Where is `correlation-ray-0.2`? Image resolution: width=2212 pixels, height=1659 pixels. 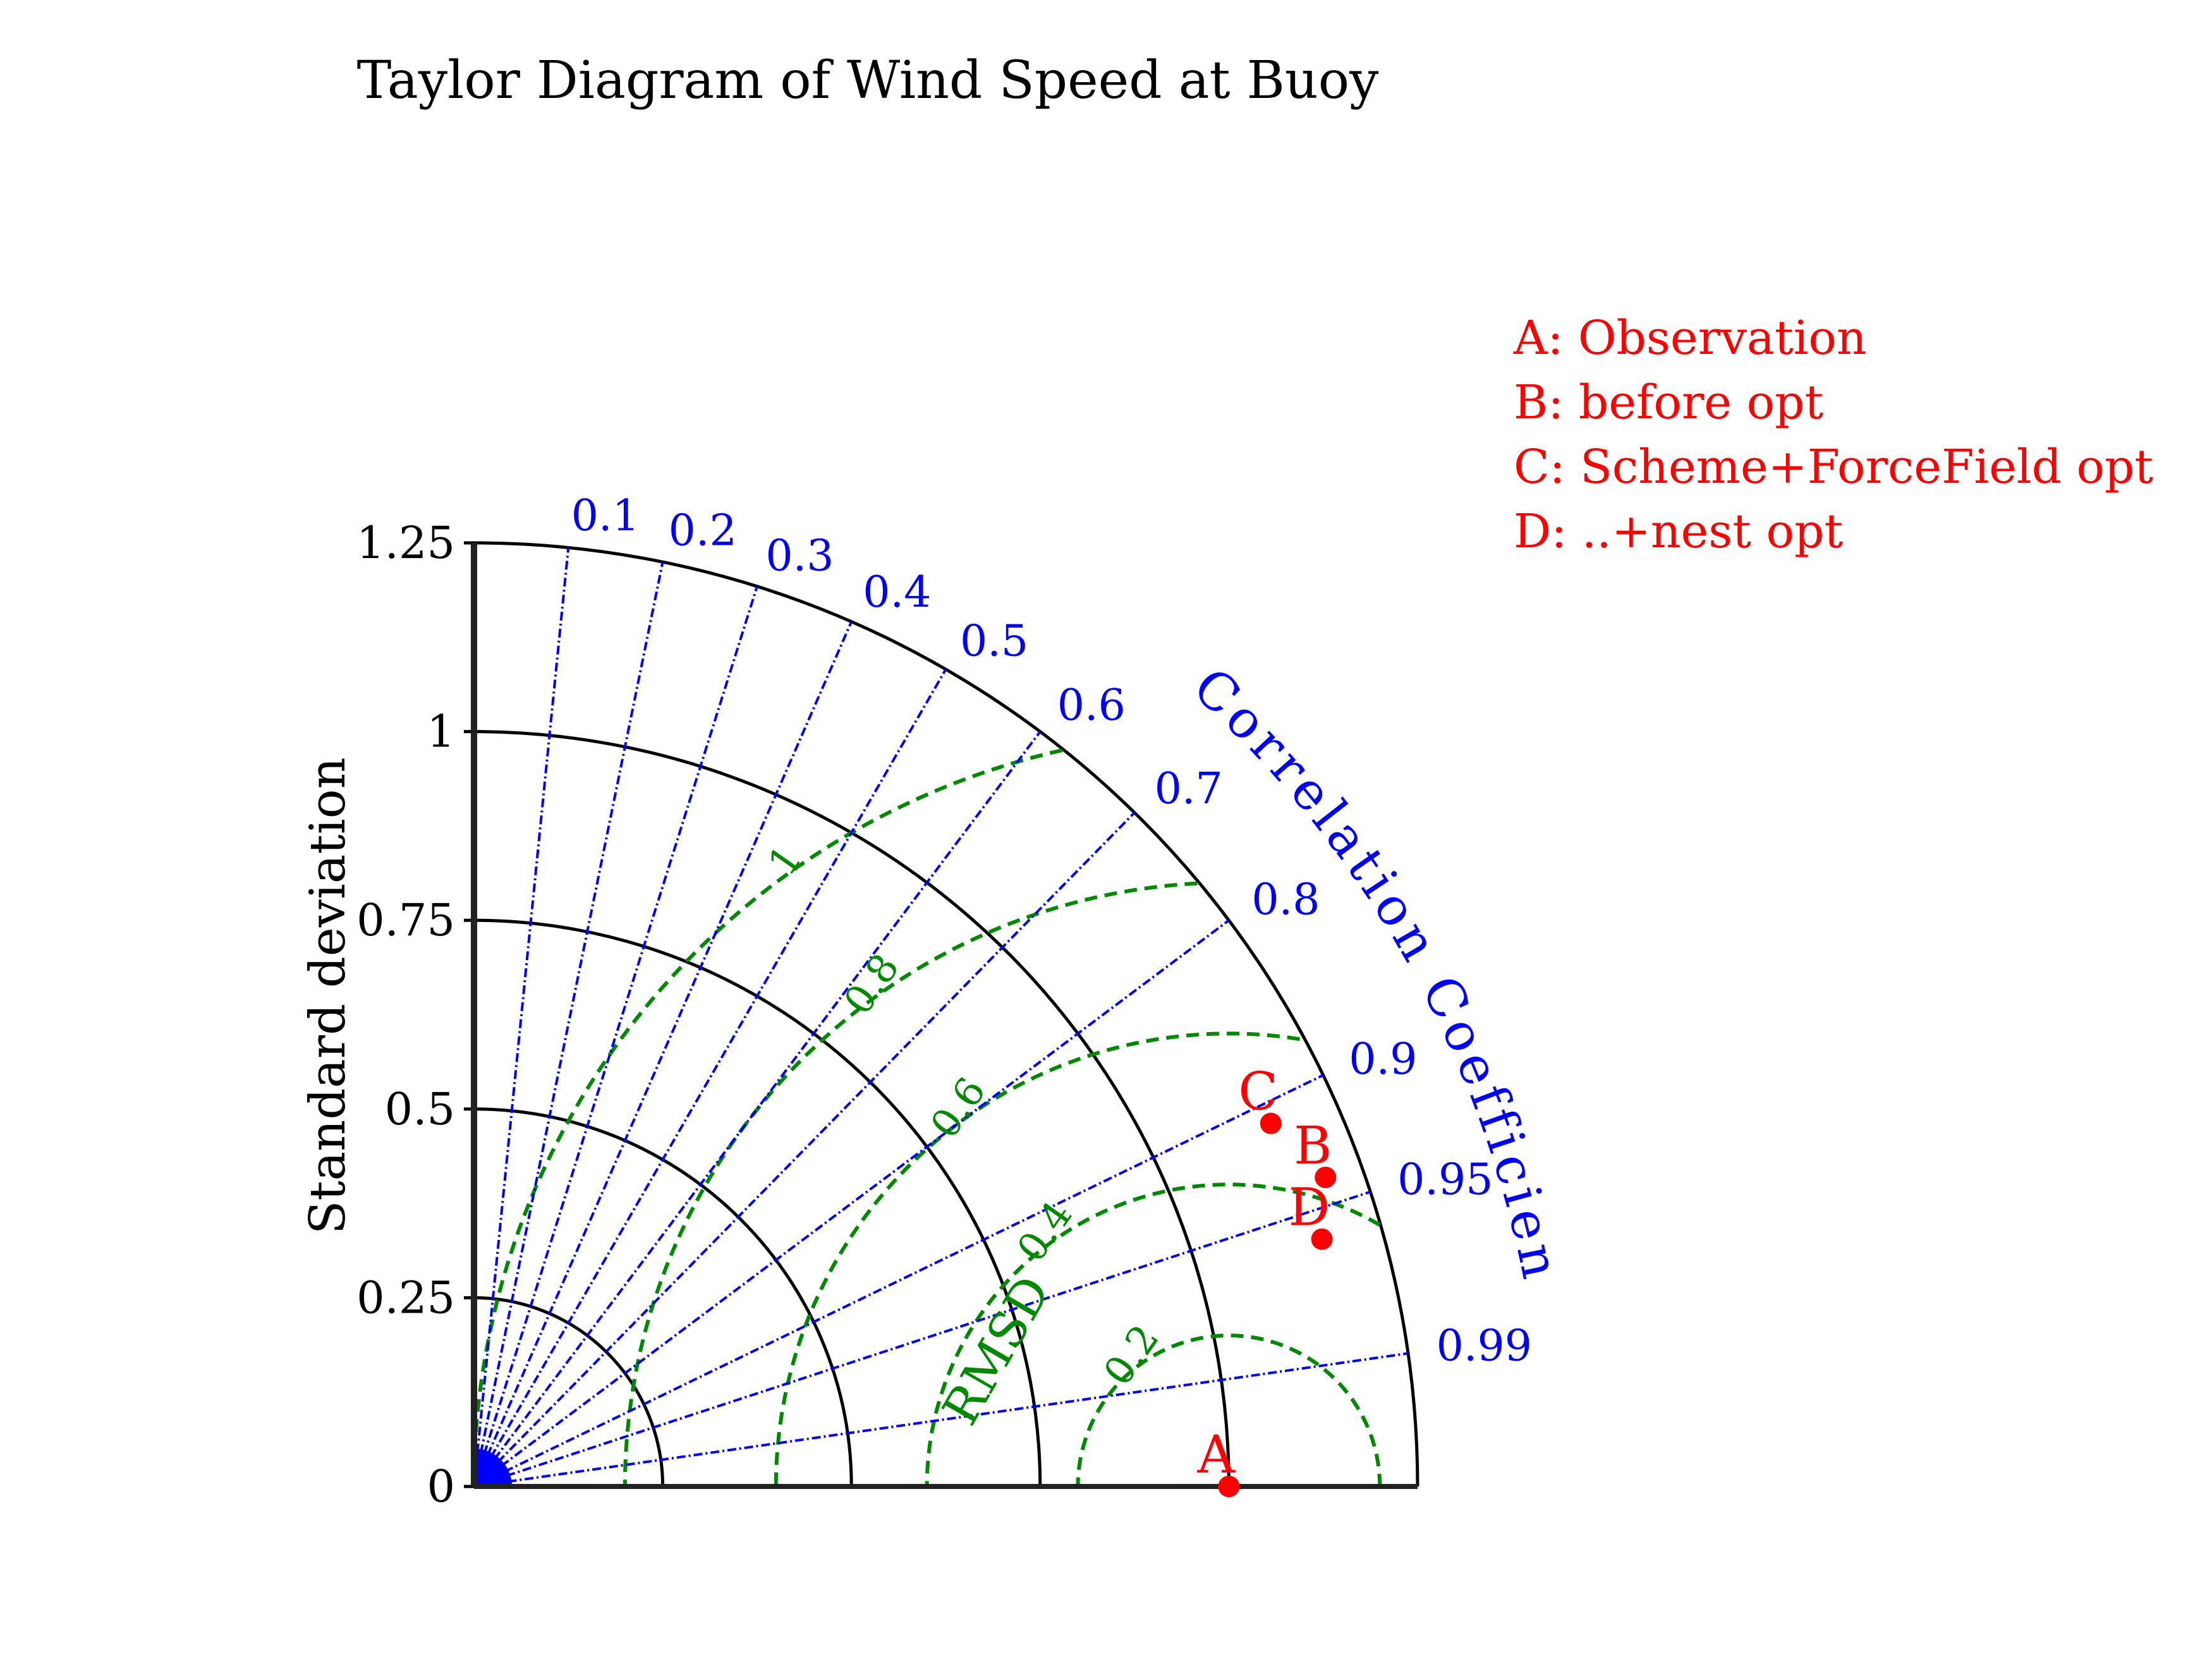
correlation-ray-0.2 is located at coordinates (568, 1024).